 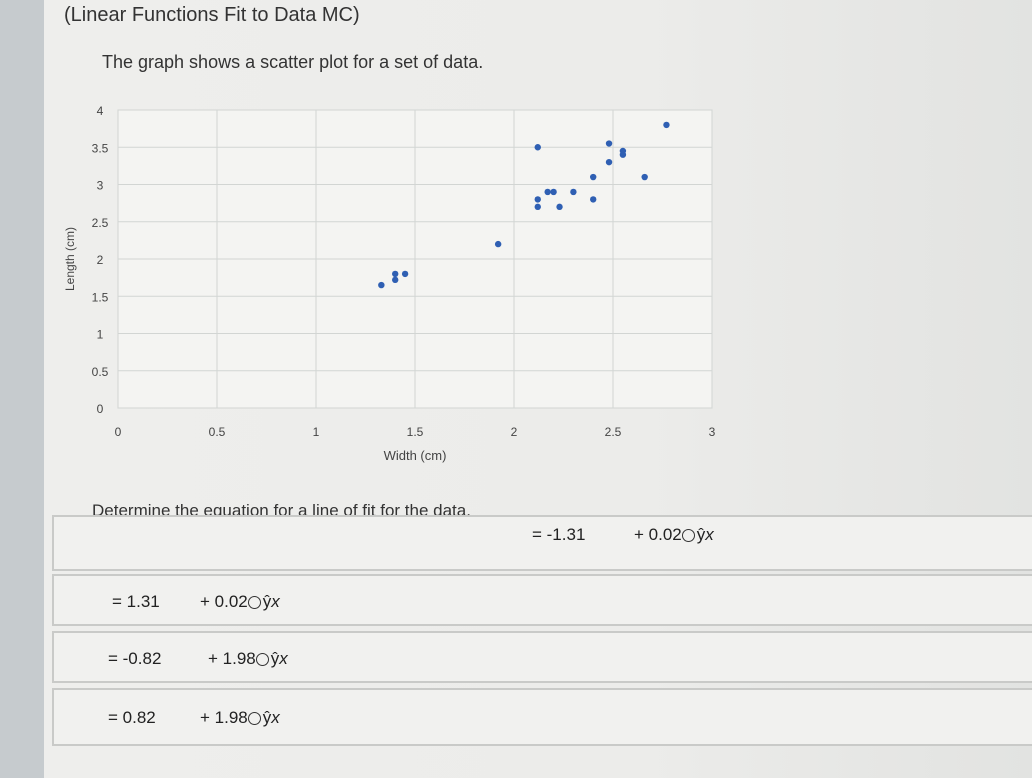 I want to click on x-axis-label: Width (cm), so click(x=415, y=455).